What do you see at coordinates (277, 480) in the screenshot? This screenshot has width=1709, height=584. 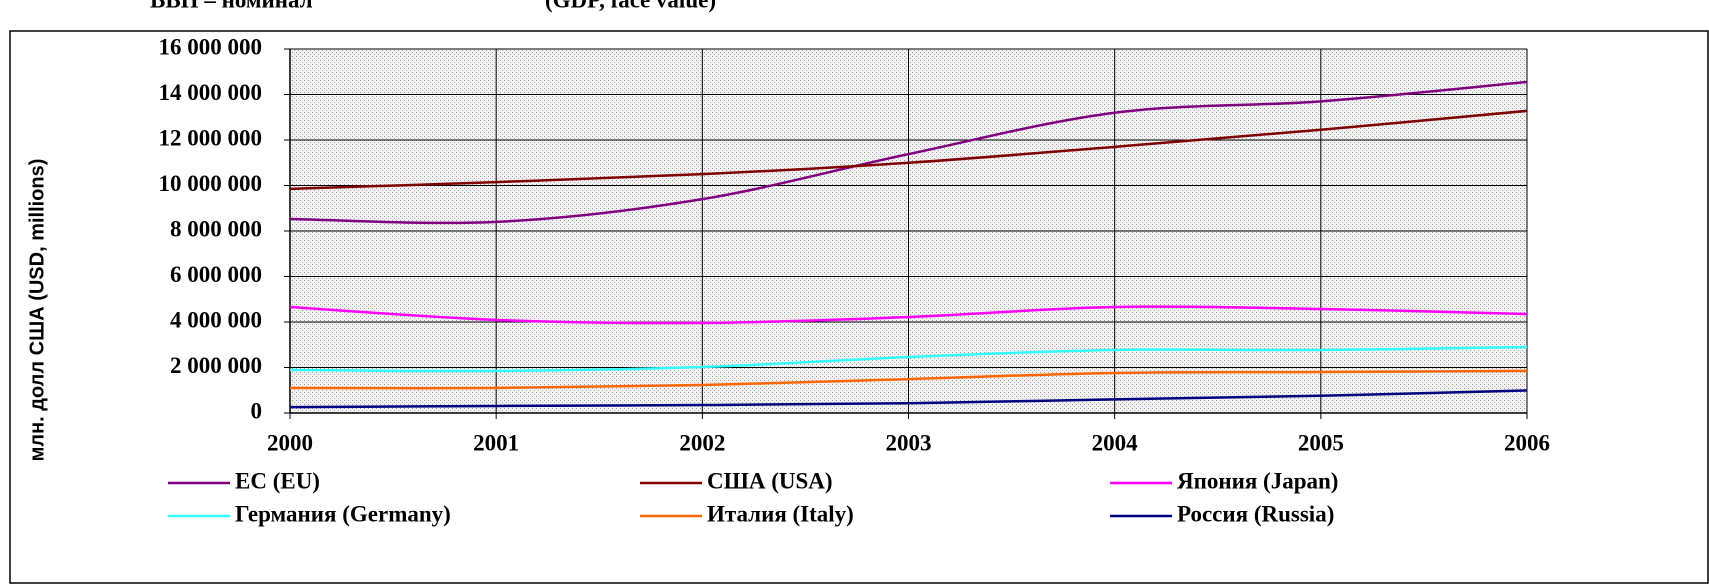 I see `legend-label: ЕС (EU)` at bounding box center [277, 480].